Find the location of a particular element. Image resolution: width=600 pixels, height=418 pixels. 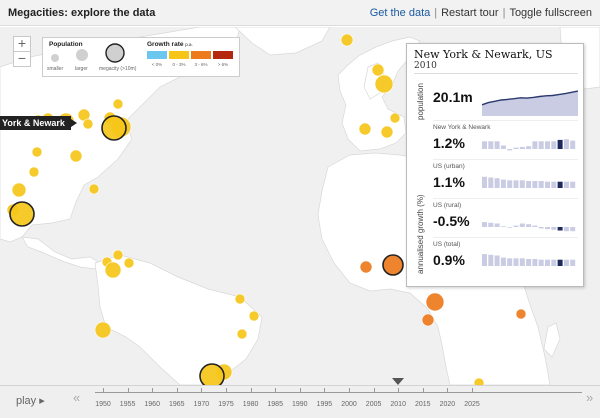

timeline-year-label: 2000 is located at coordinates (349, 404).